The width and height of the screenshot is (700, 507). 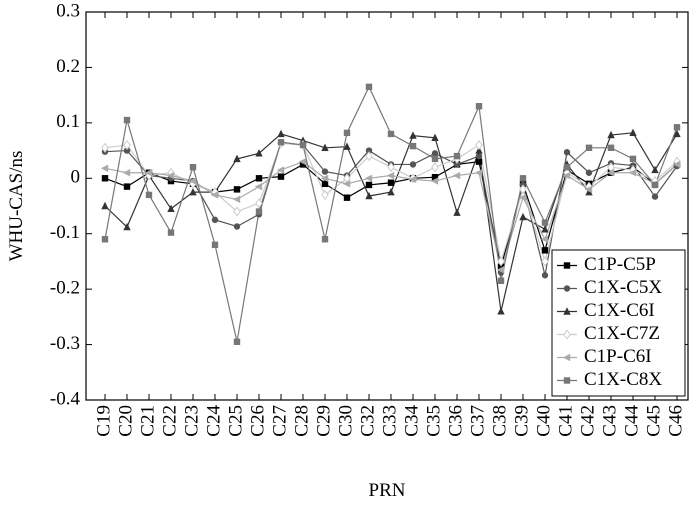 I want to click on legend-label: C1X-C5X, so click(x=623, y=287).